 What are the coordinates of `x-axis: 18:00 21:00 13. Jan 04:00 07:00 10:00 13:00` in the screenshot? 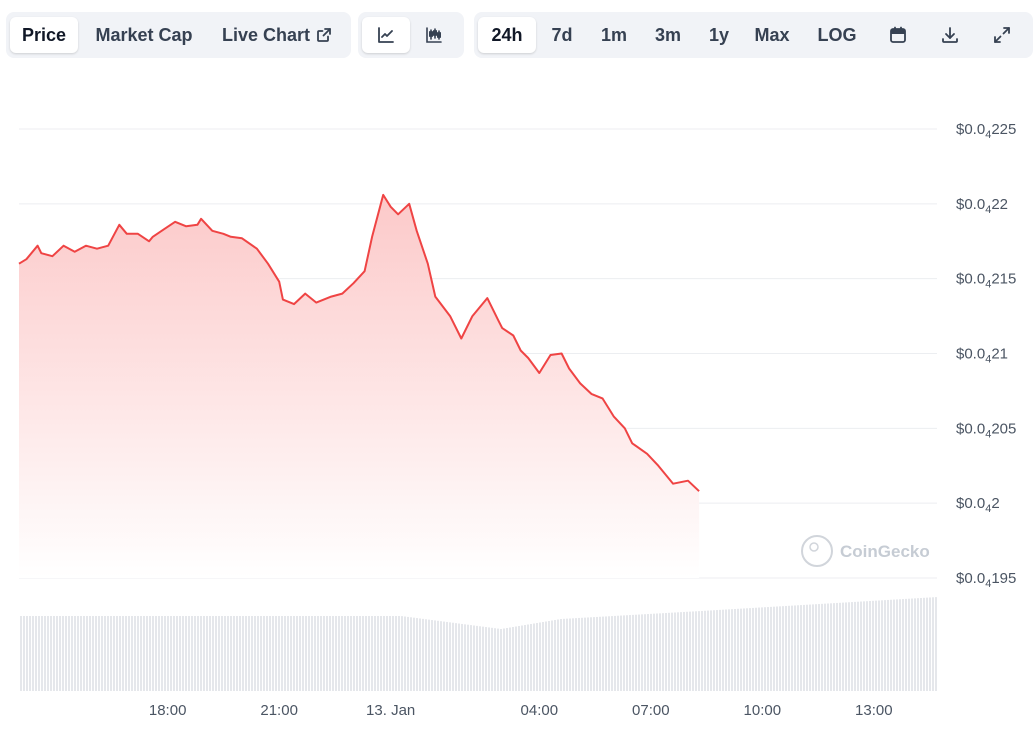 It's located at (521, 710).